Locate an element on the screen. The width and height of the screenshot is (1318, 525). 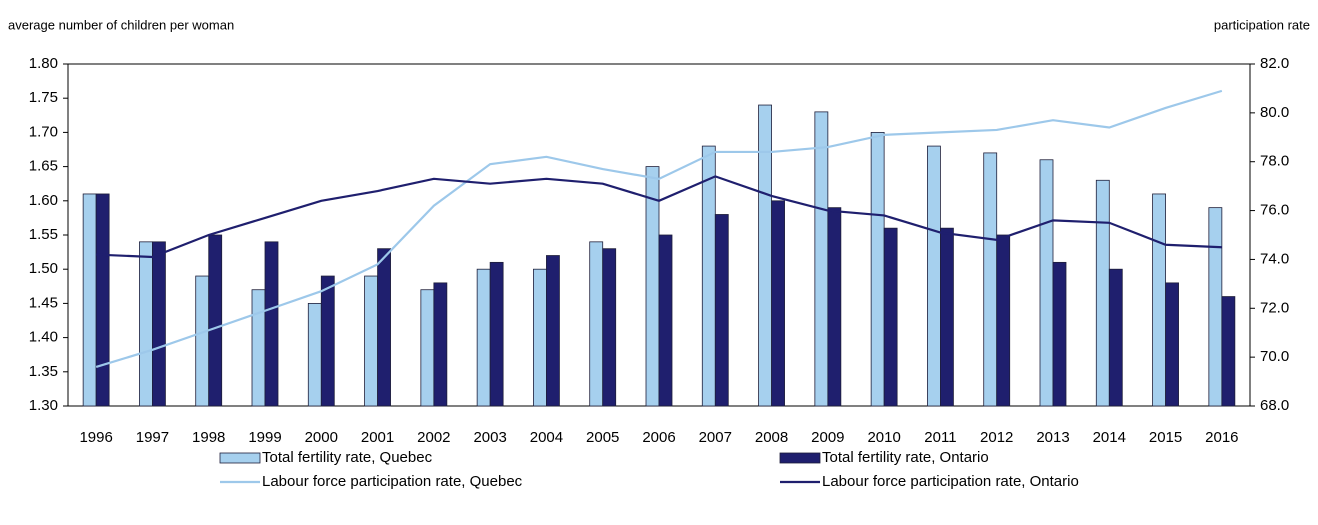
y-tick-label: 1.75 is located at coordinates (43, 97).